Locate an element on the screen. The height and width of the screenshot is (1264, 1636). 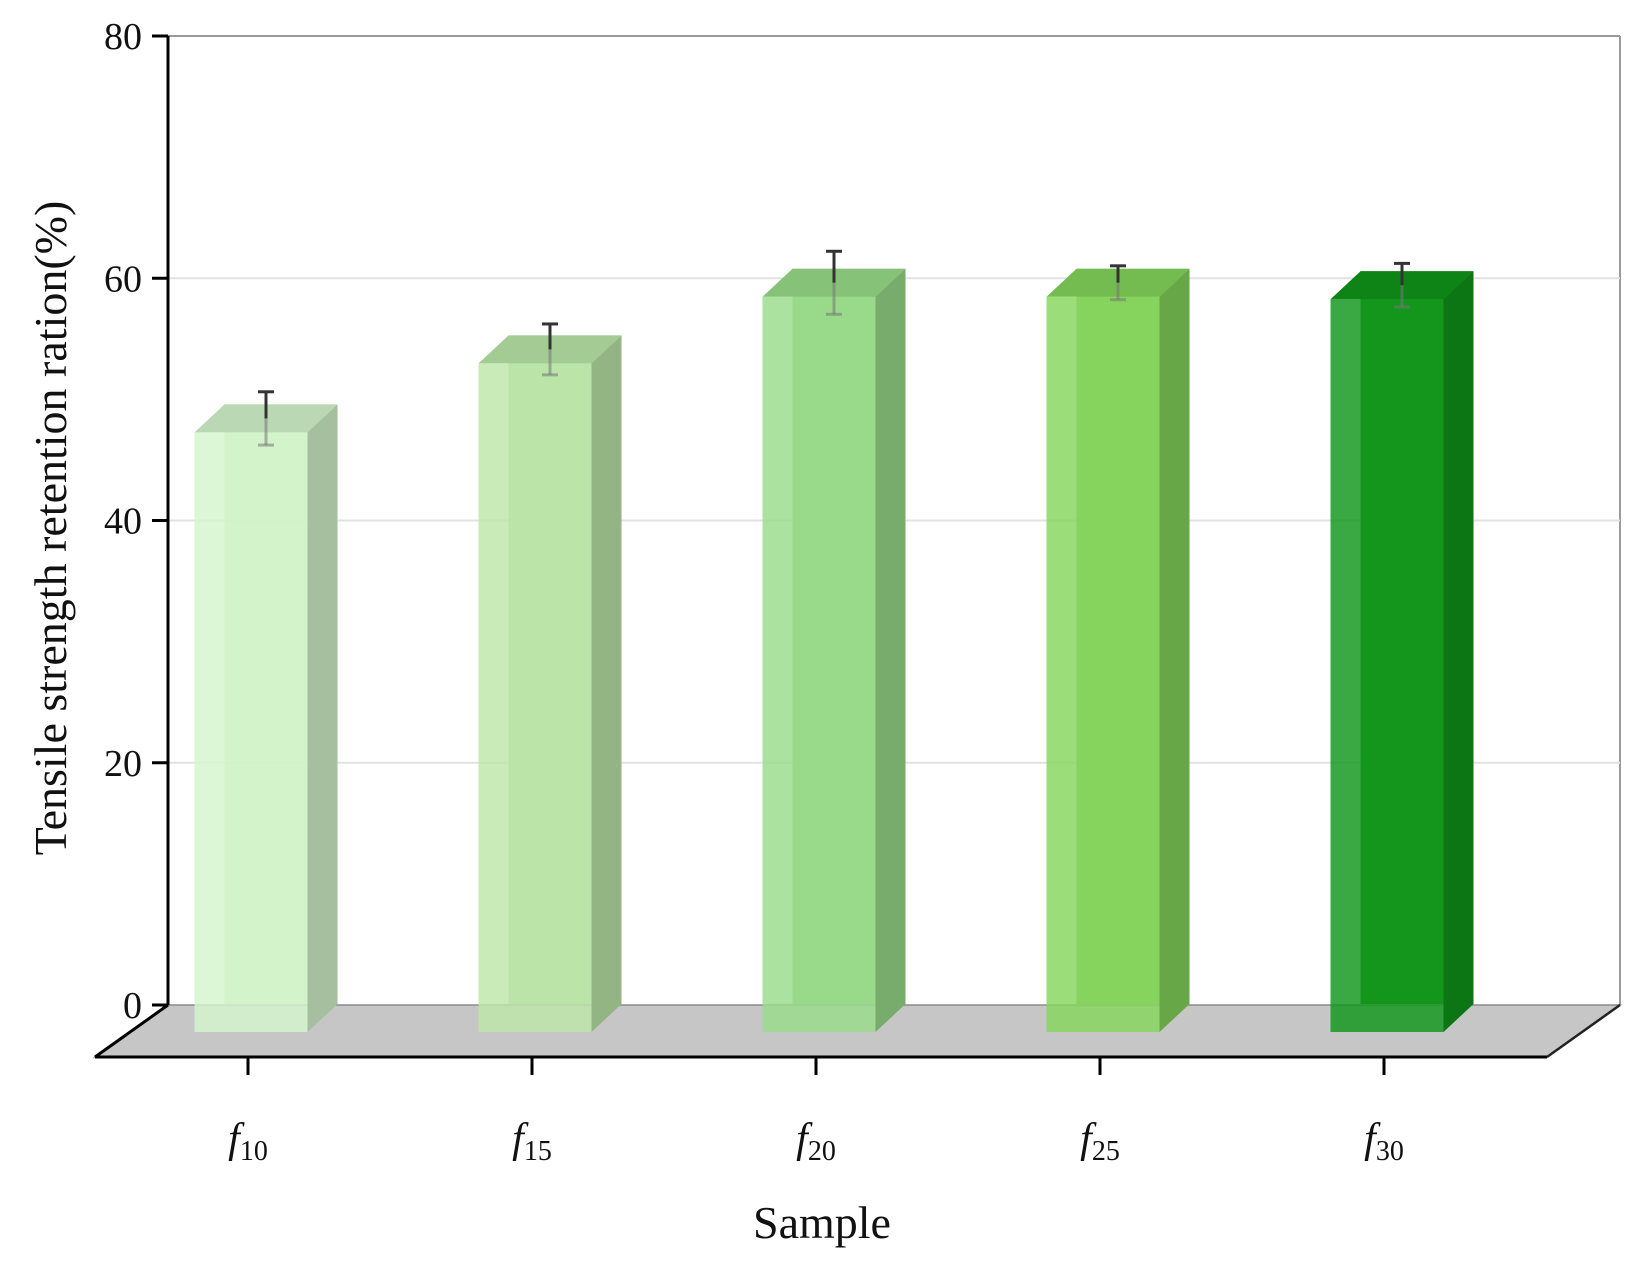
y-tick-labels: 0 20 40 60 80 is located at coordinates (123, 521).